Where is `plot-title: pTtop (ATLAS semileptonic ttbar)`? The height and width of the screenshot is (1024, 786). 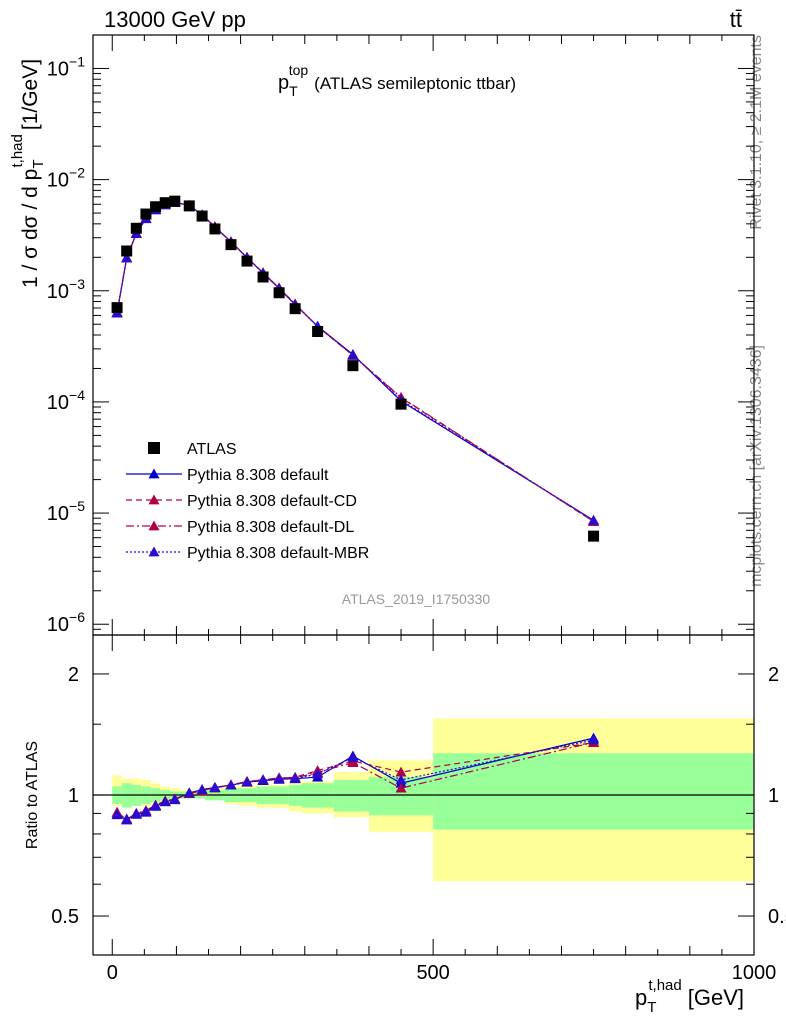
plot-title: pTtop (ATLAS semileptonic ttbar) is located at coordinates (397, 80).